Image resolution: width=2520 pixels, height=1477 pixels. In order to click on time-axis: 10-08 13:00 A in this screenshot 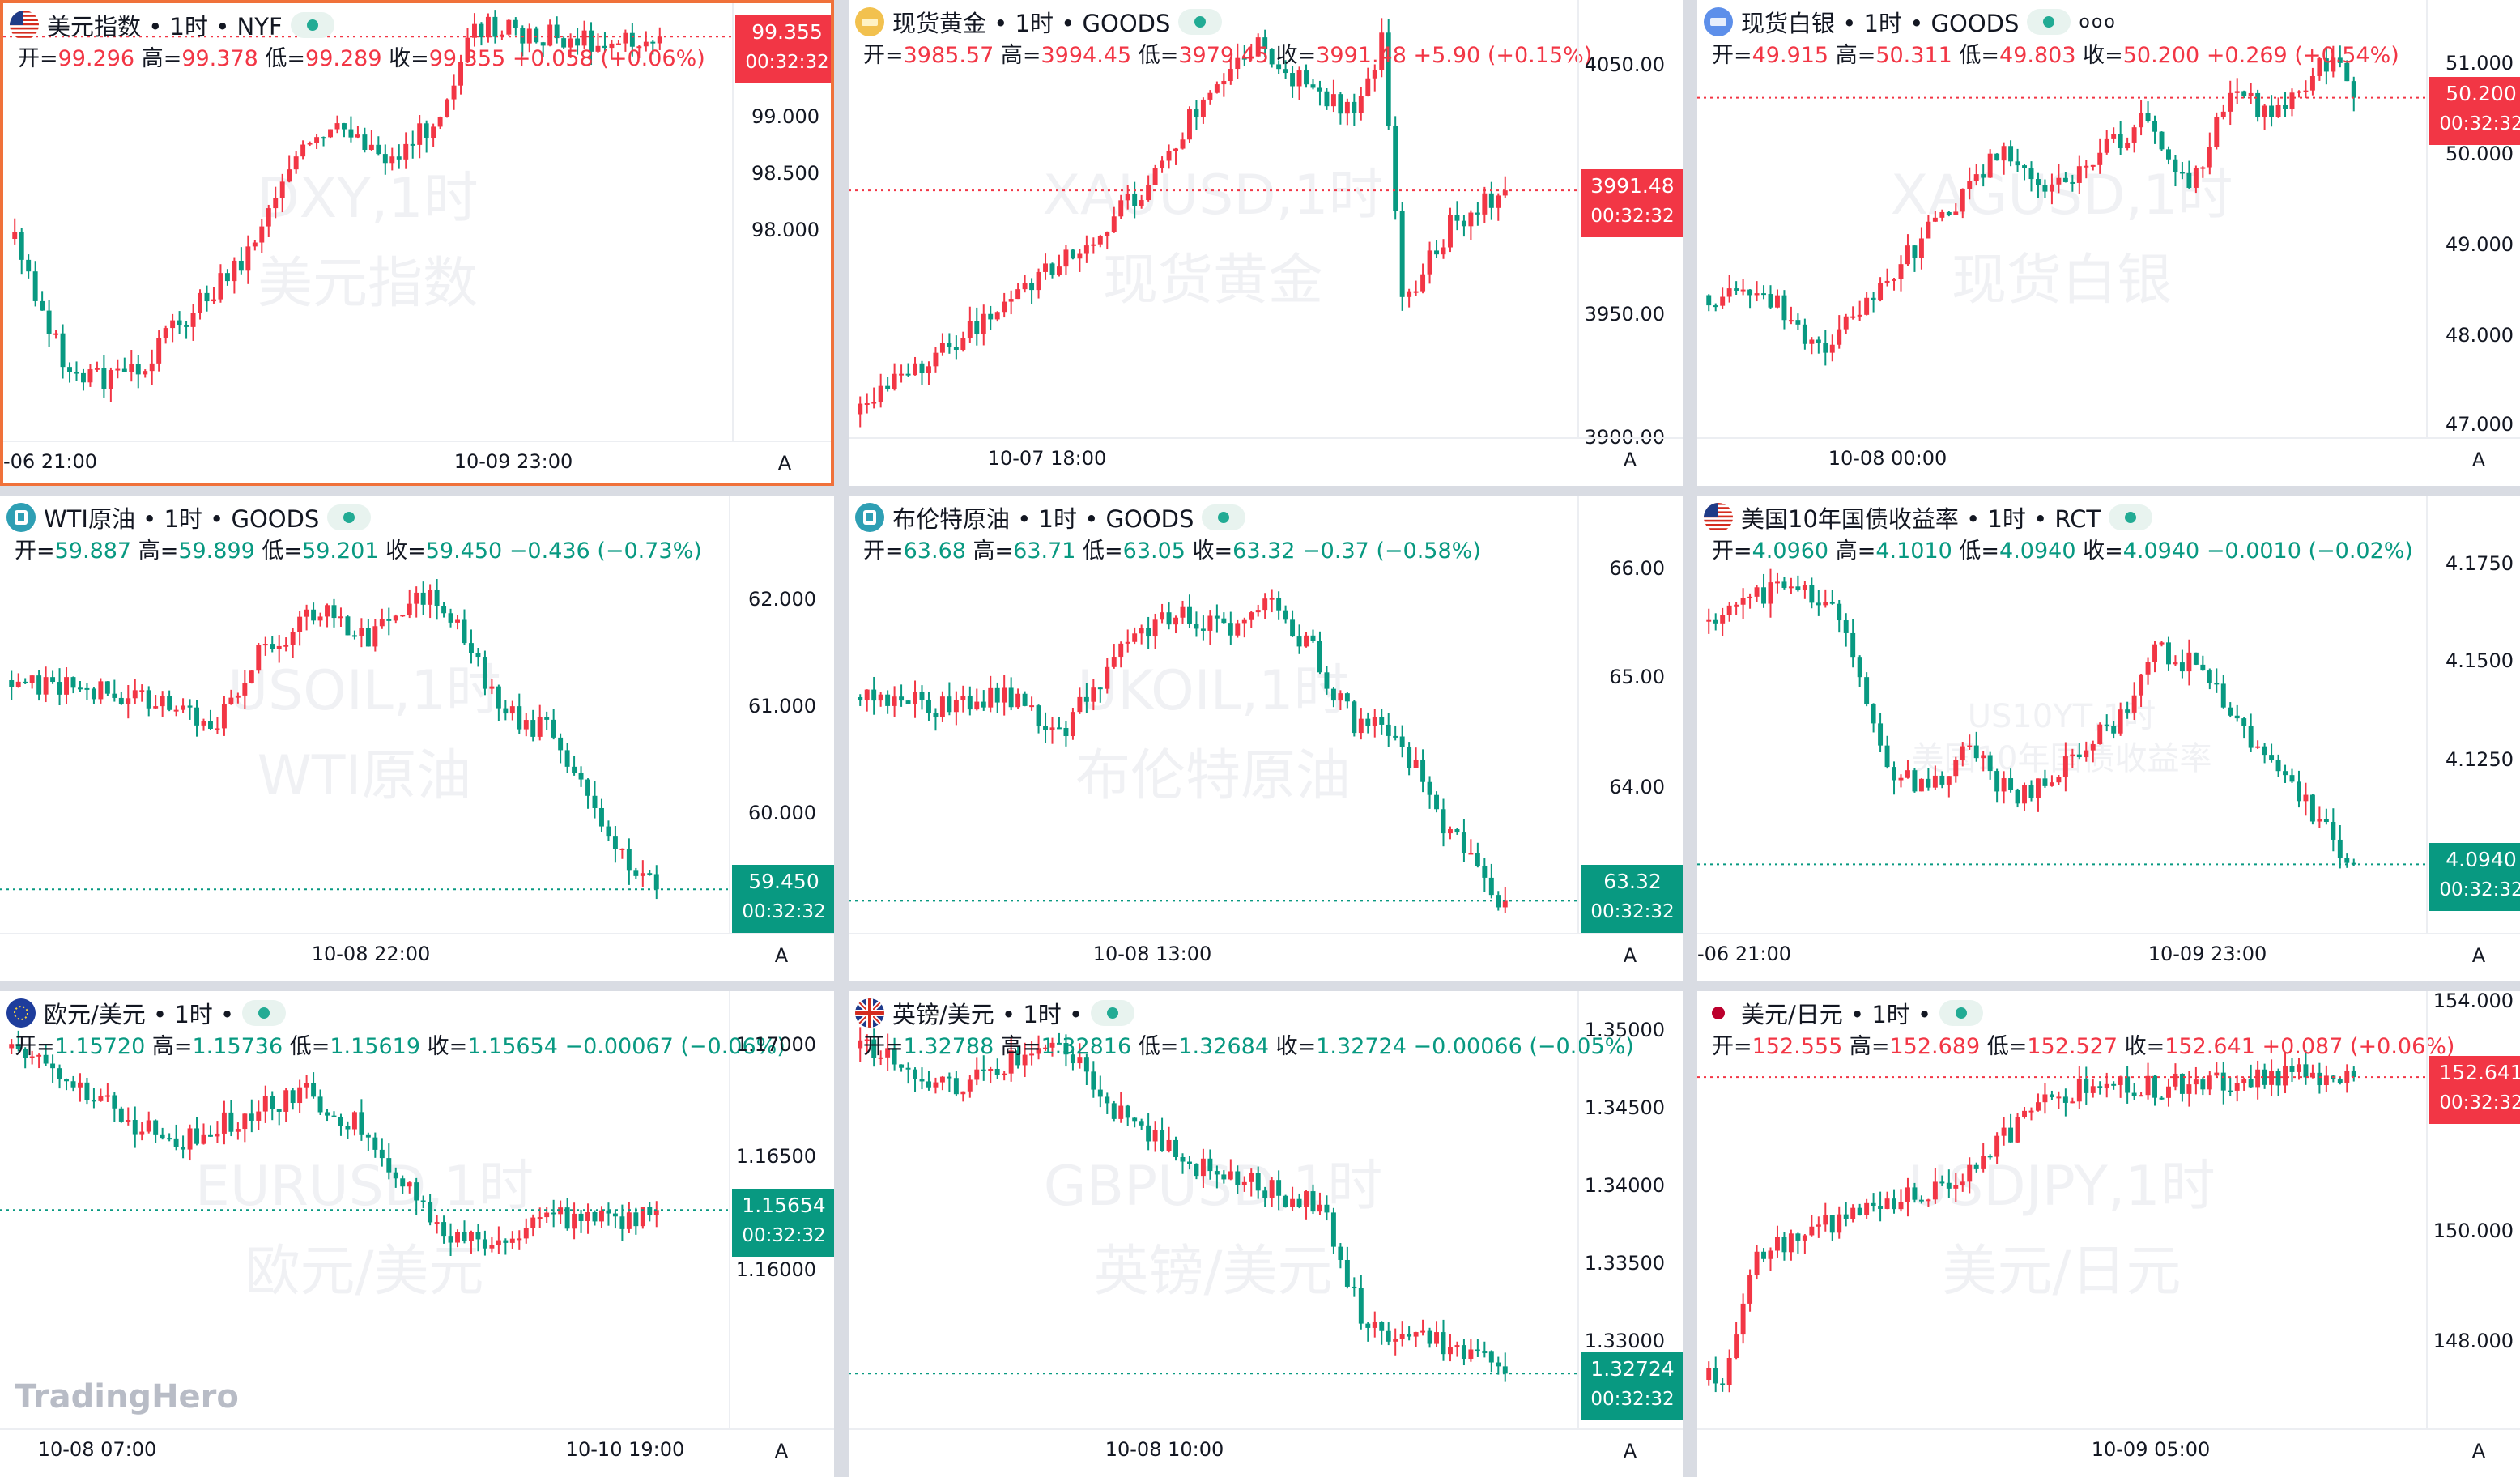, I will do `click(1266, 957)`.